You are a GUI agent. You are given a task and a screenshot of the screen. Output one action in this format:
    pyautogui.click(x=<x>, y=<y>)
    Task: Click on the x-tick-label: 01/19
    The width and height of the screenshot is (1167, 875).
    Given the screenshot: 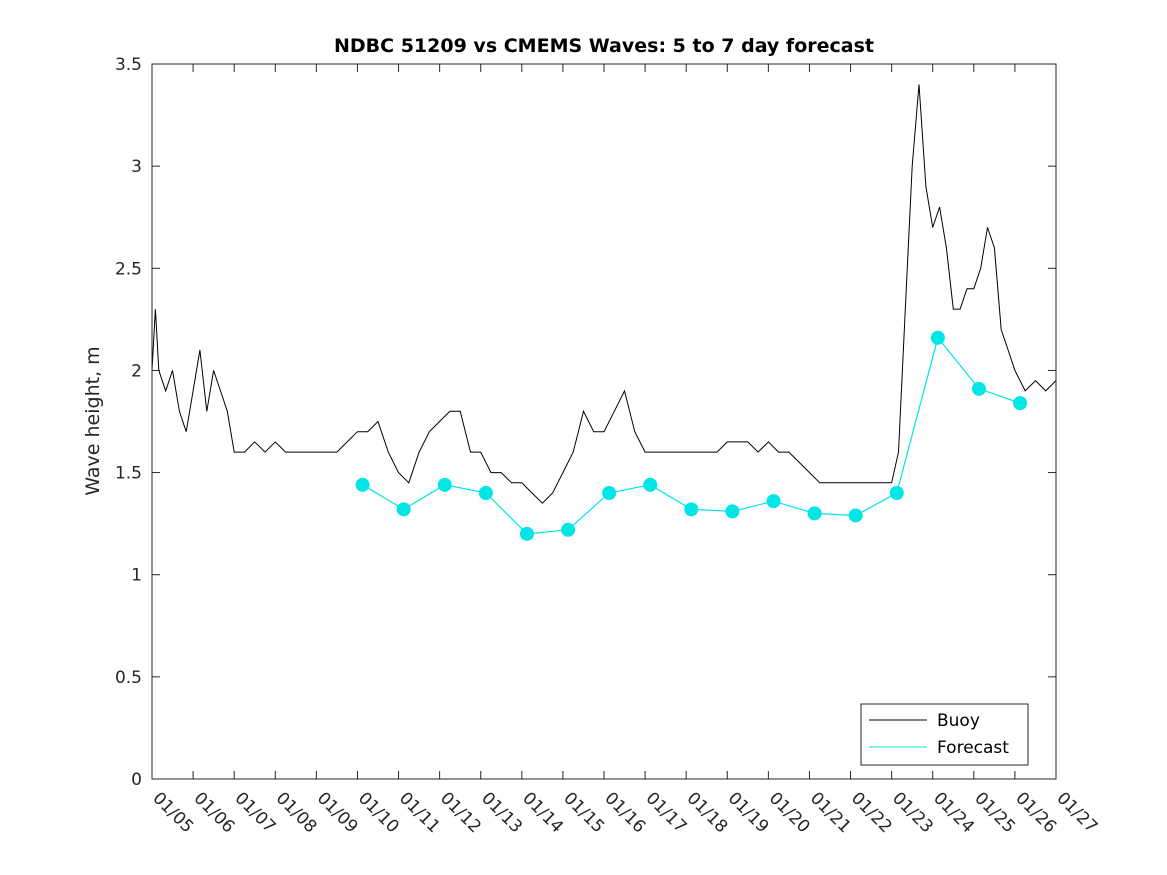 What is the action you would take?
    pyautogui.click(x=748, y=812)
    